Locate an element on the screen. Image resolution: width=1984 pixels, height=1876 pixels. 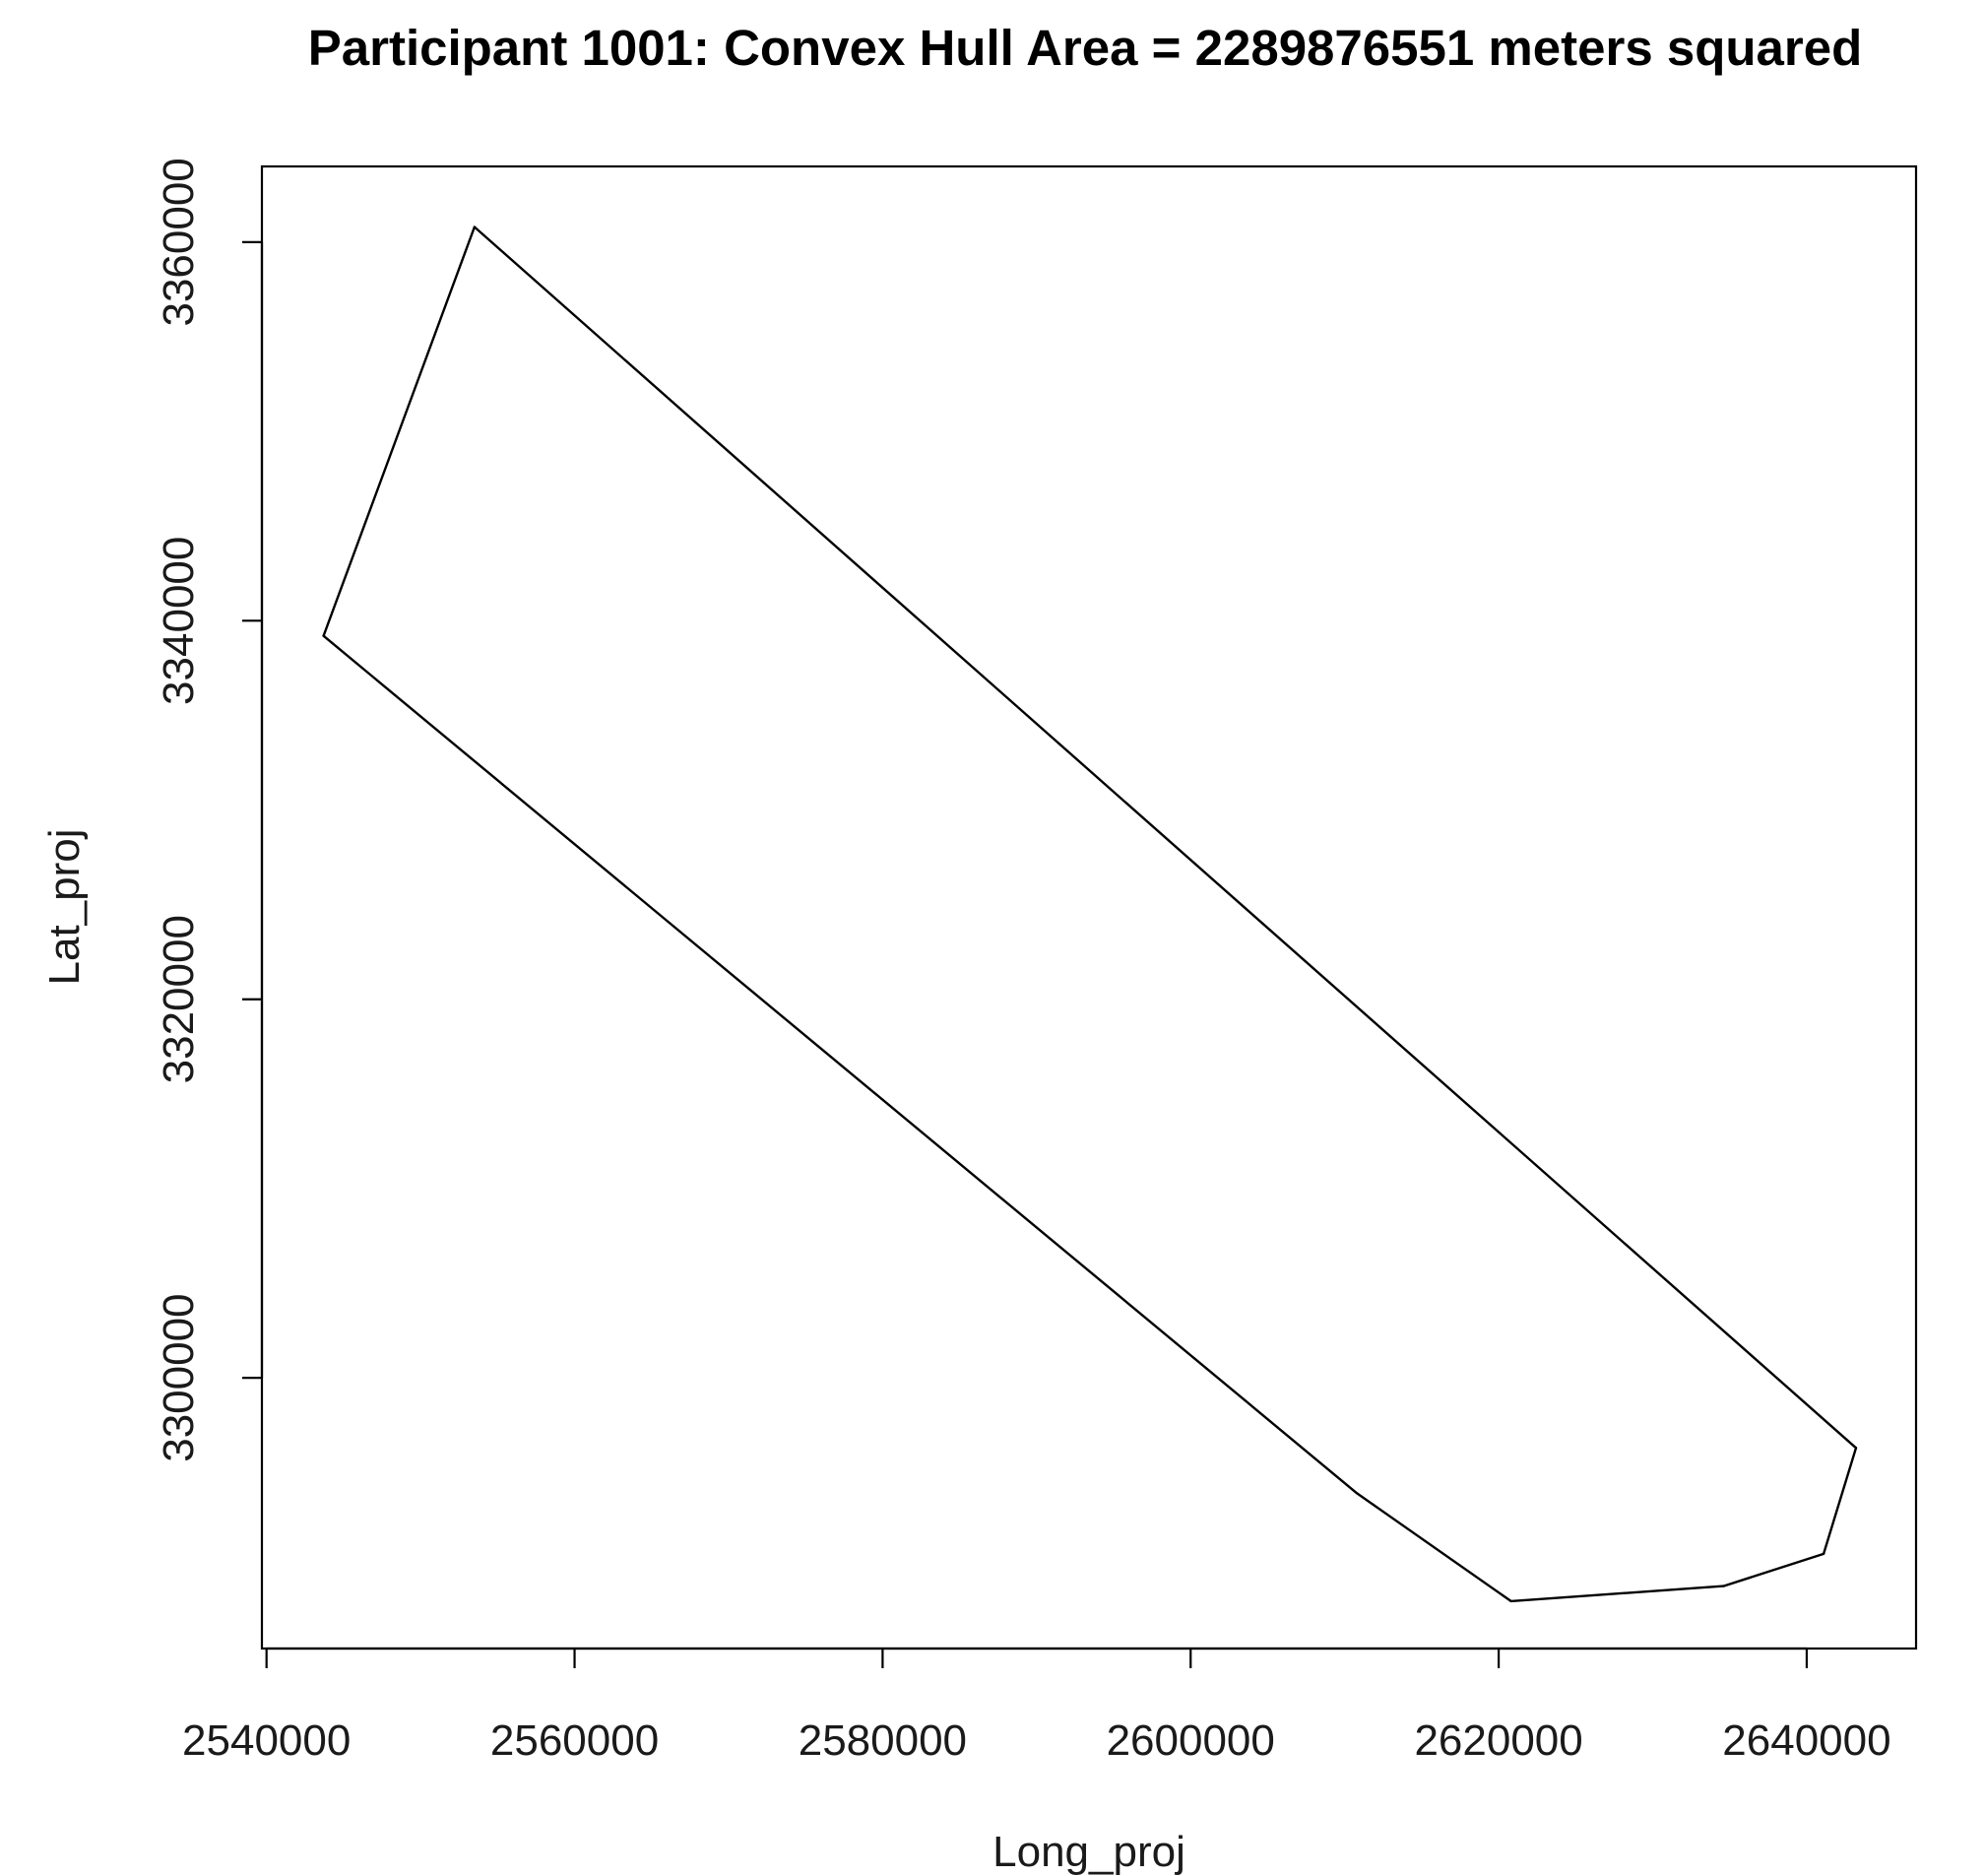
y-tick-label: 3360000 is located at coordinates (179, 242).